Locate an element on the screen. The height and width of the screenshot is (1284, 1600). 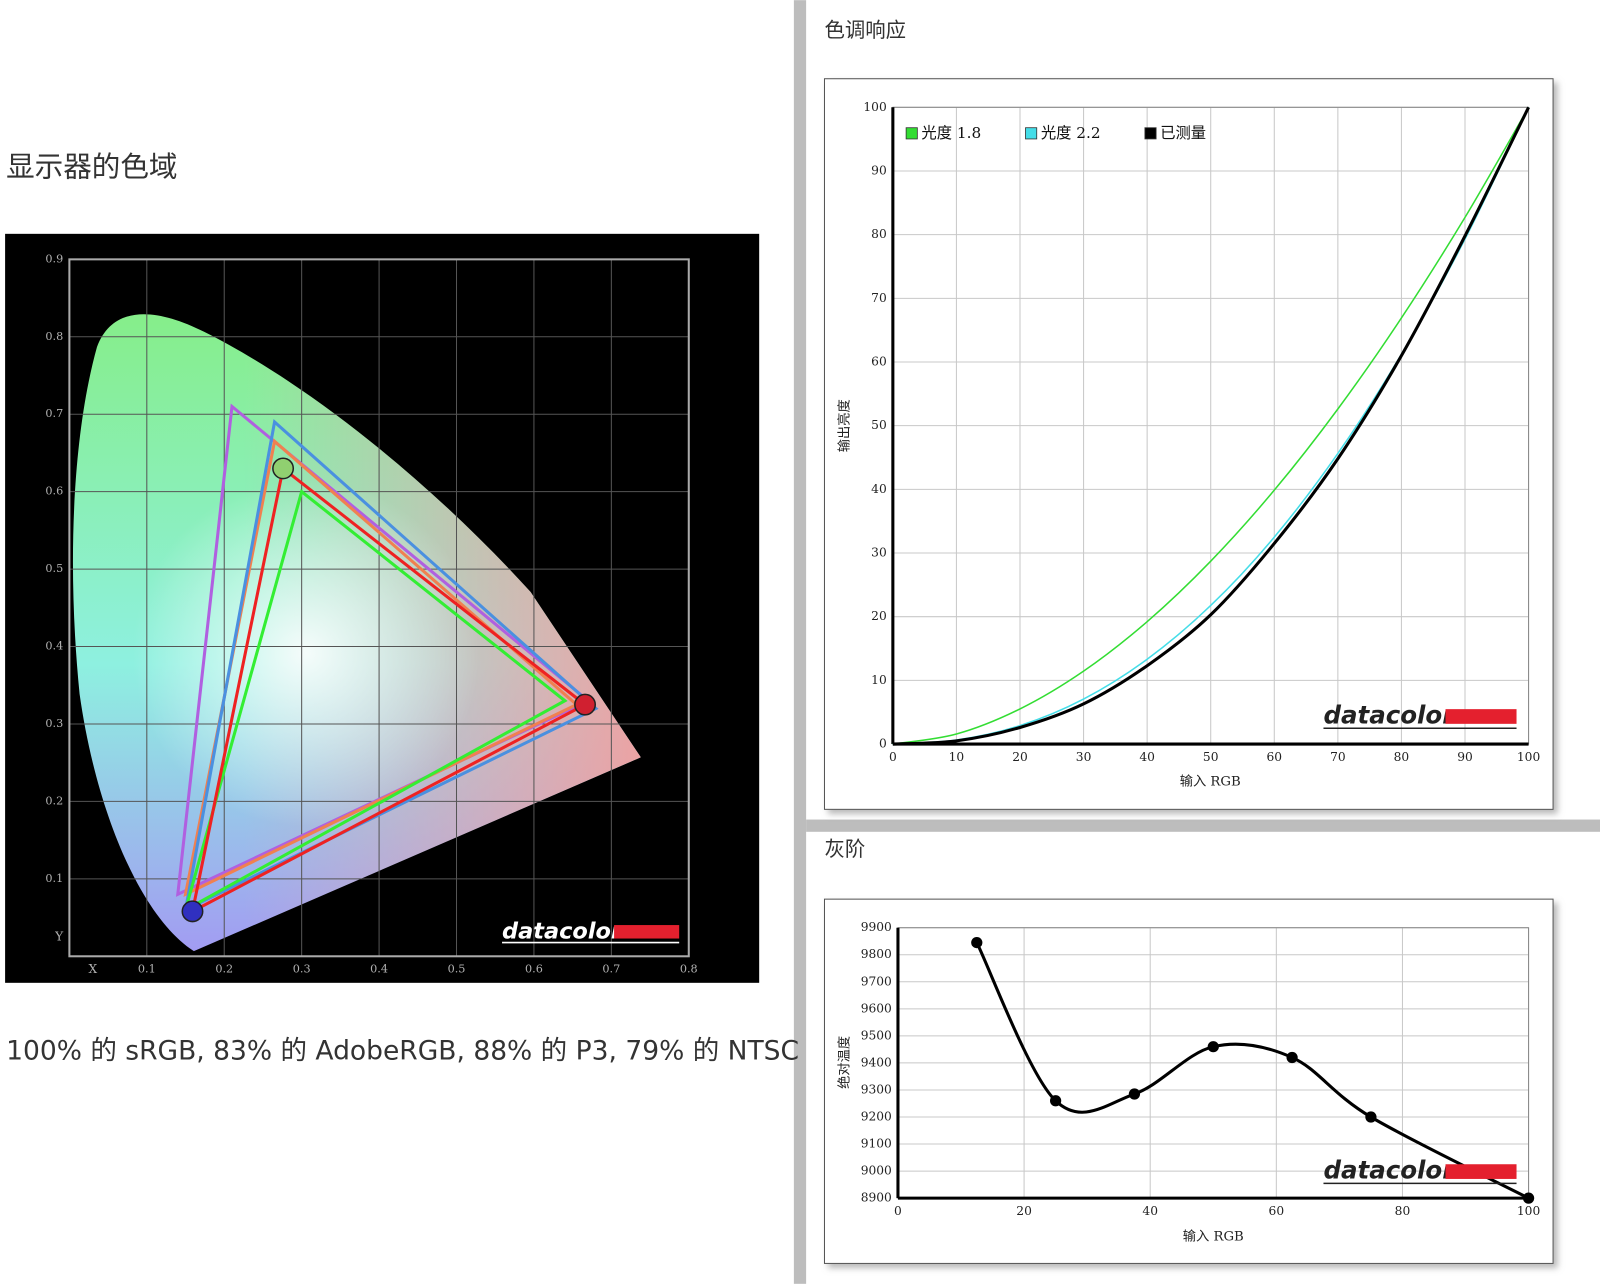
y-tick-label: 0.2 is located at coordinates (54, 800).